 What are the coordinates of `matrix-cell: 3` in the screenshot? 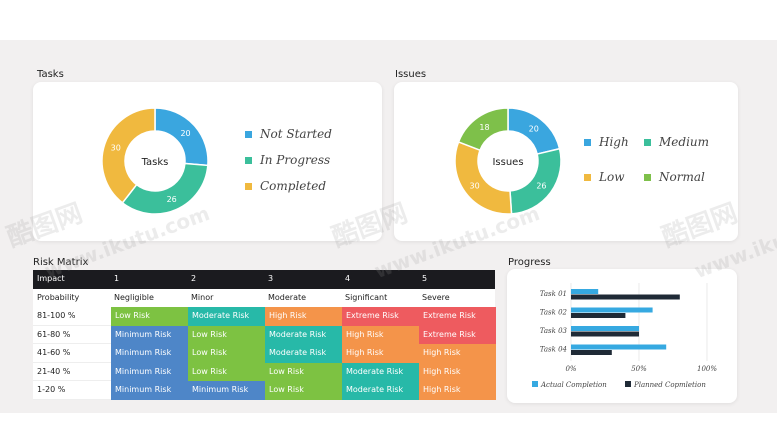 It's located at (302, 279).